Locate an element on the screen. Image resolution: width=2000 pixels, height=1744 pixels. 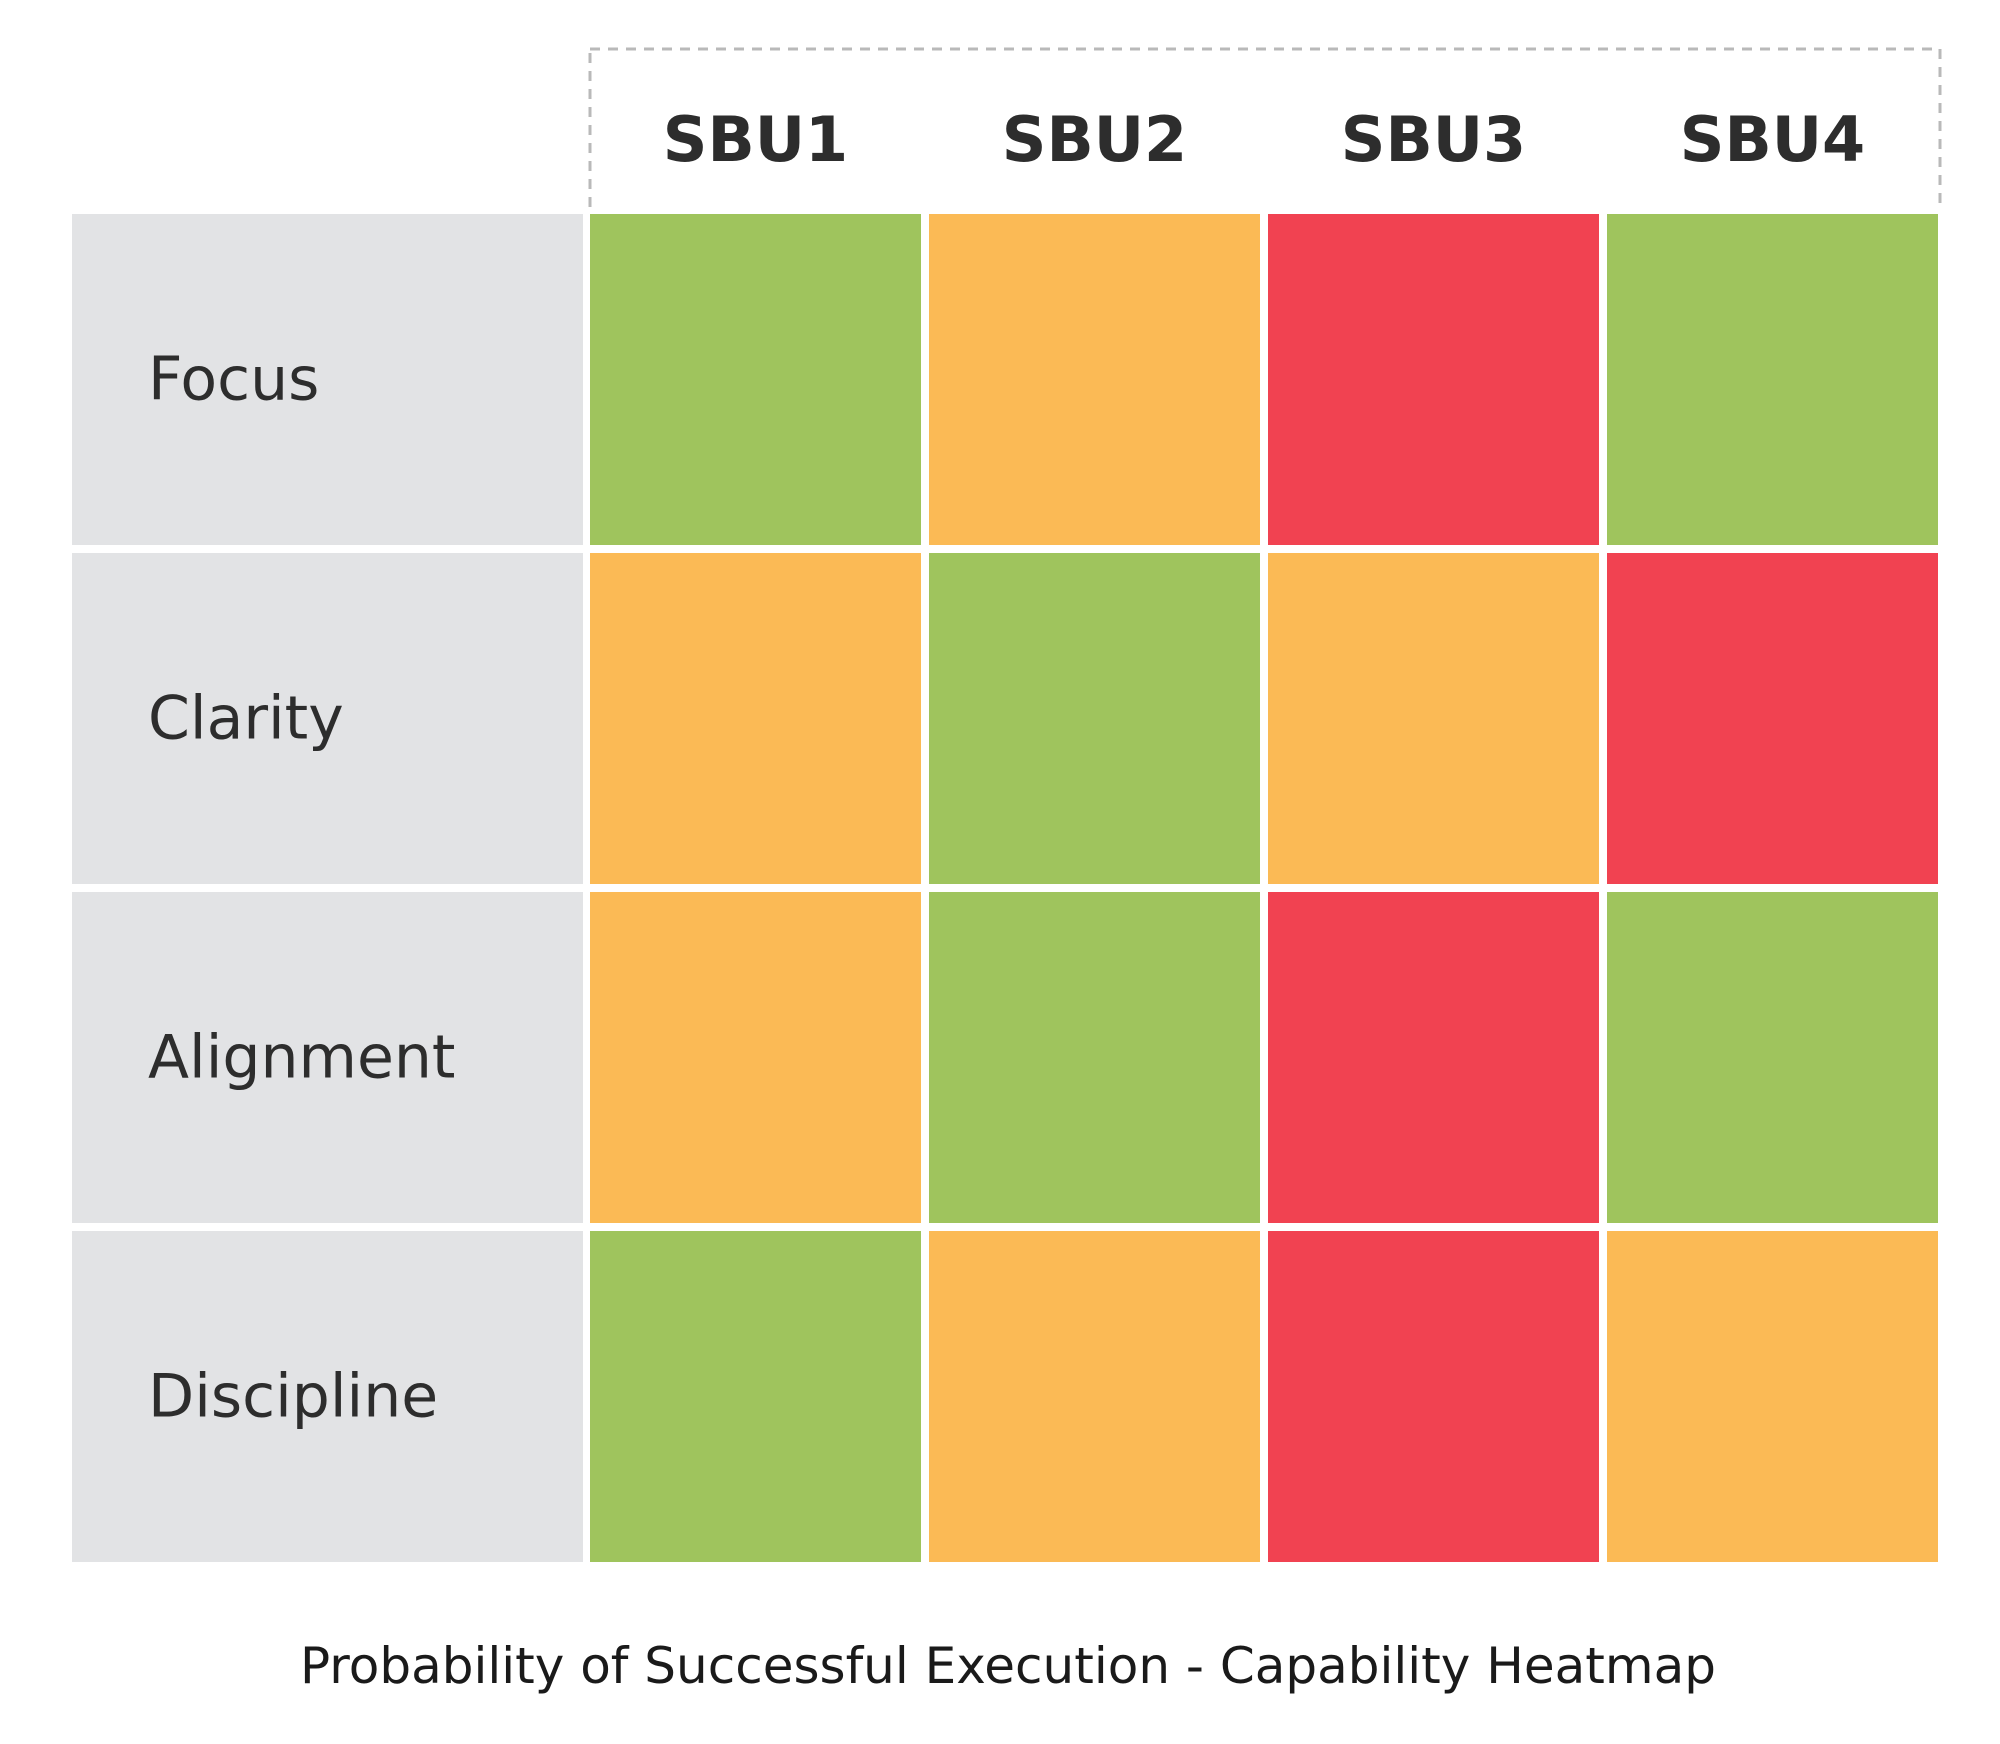
row-label-discipline: Discipline is located at coordinates (293, 1397).